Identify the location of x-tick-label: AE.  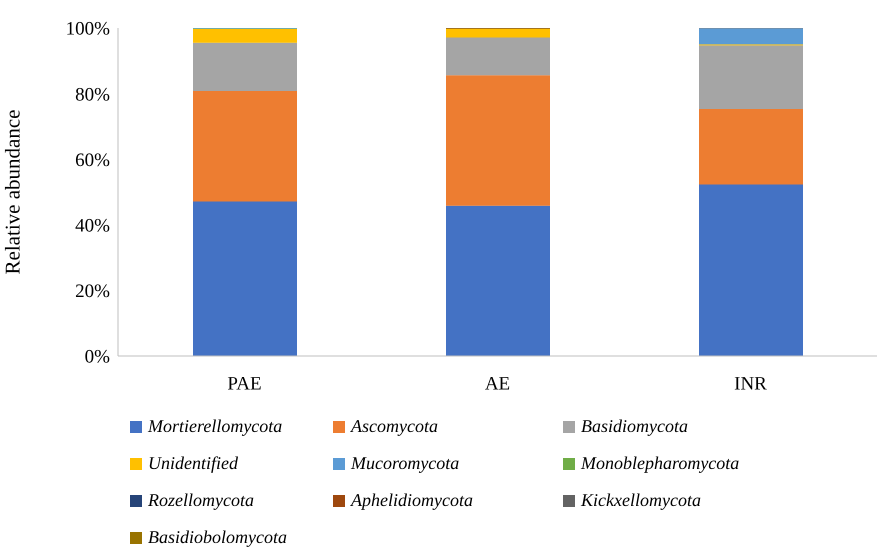
(497, 383).